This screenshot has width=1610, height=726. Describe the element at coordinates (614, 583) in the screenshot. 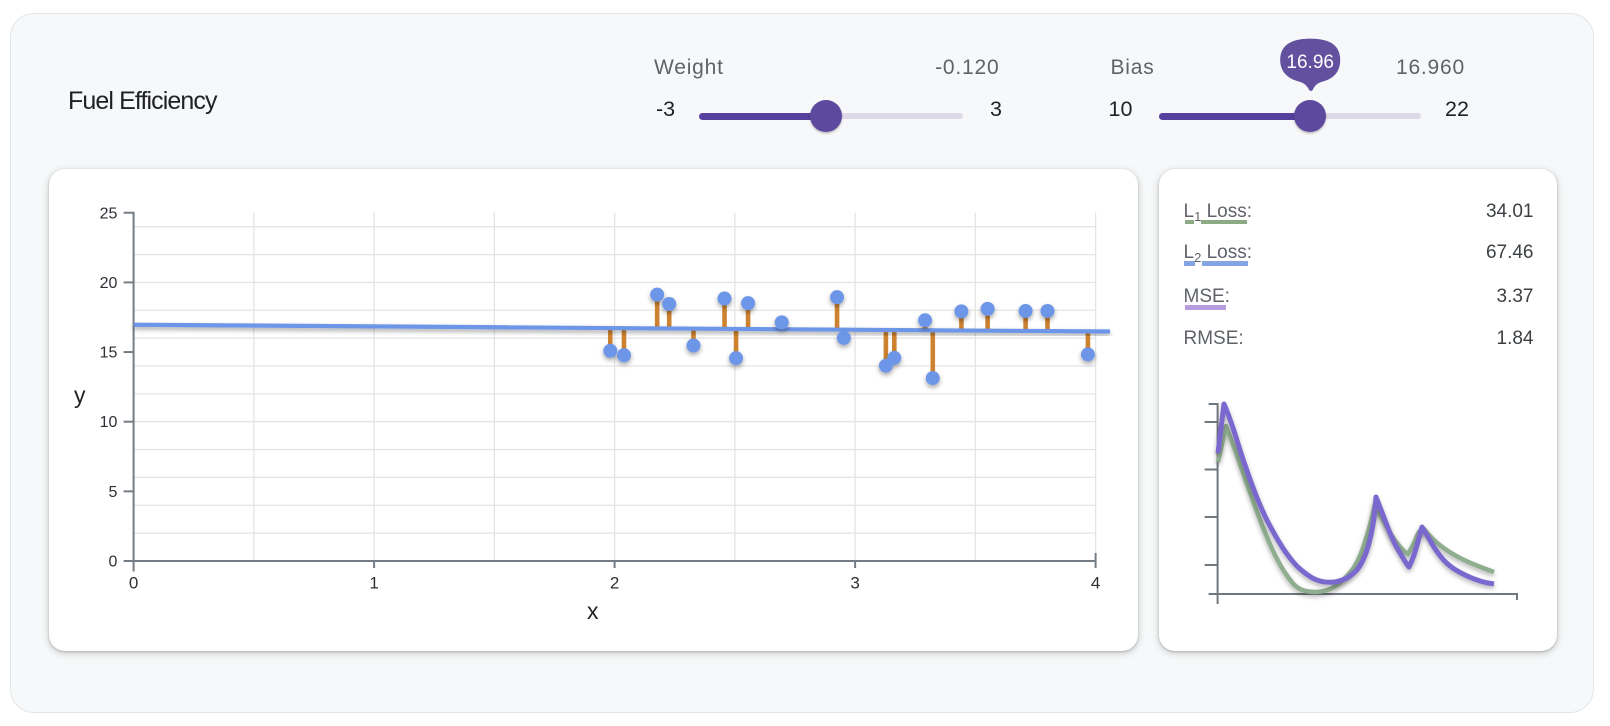

I see `svg-text: 2` at that location.